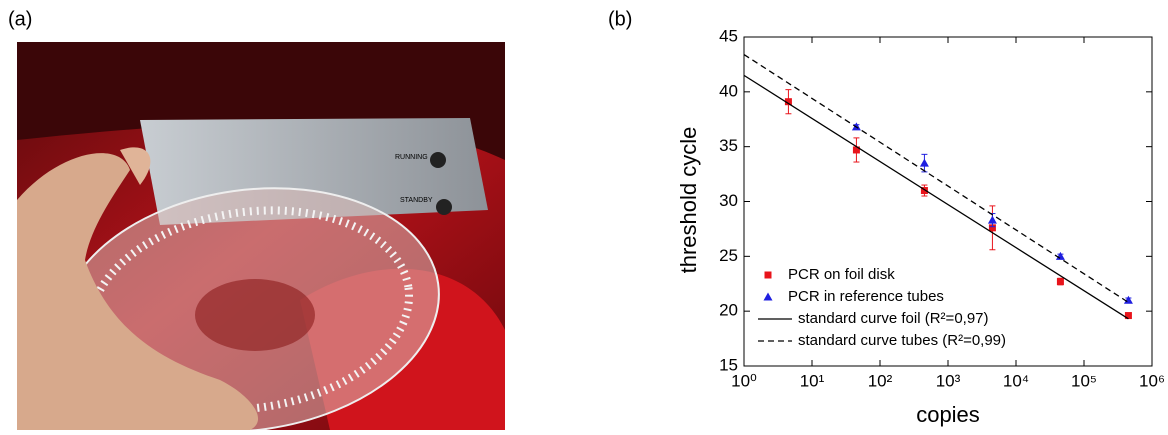  Describe the element at coordinates (688, 200) in the screenshot. I see `y-axis-label: threshold cycle` at that location.